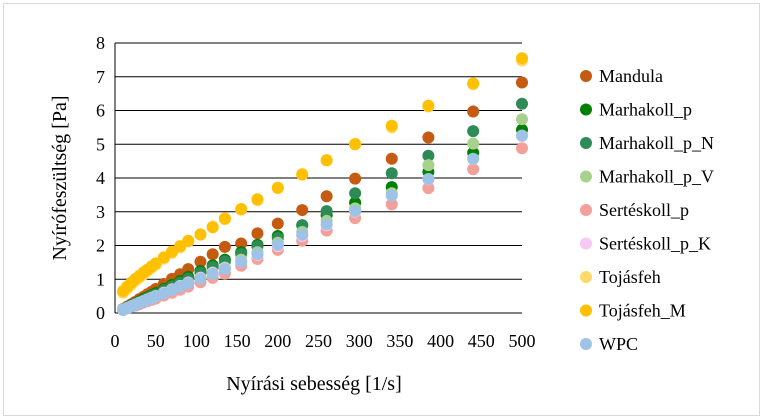 The width and height of the screenshot is (764, 420). Describe the element at coordinates (645, 110) in the screenshot. I see `legend-label: Marhakoll_p` at that location.